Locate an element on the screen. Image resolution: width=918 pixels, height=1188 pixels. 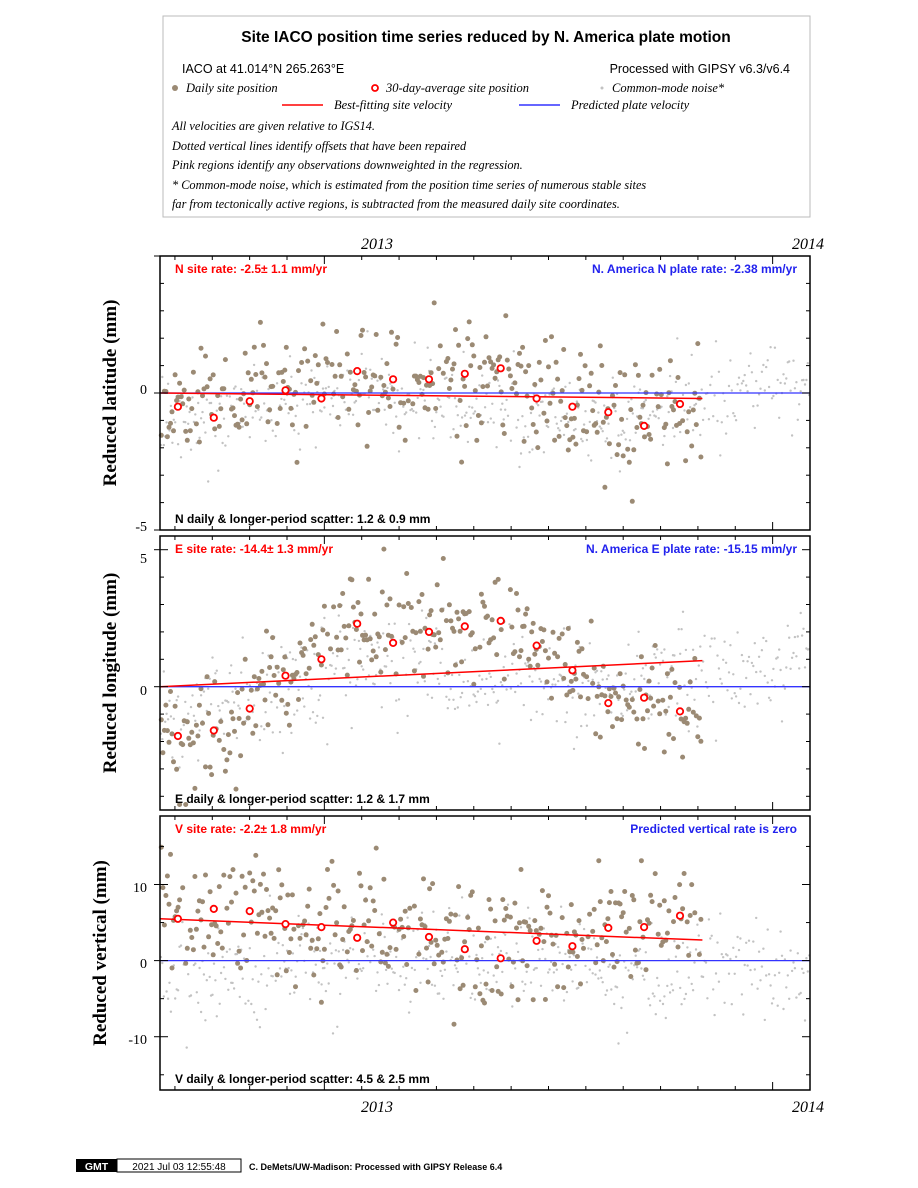
timestamp-box is located at coordinates (179, 1165).